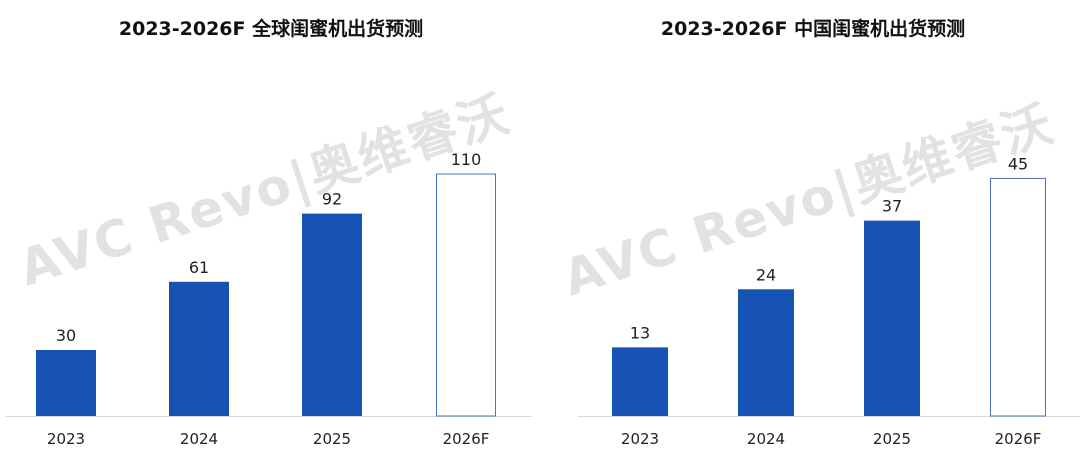 This screenshot has height=457, width=1084. I want to click on global-tick-label-2023: 2023, so click(66, 439).